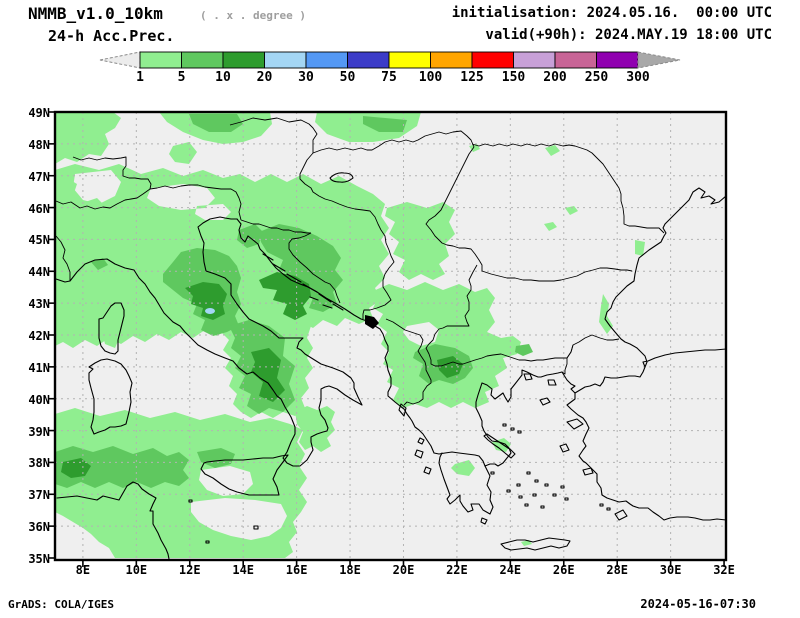 This screenshot has height=618, width=800. I want to click on colorbar-segments, so click(389, 60).